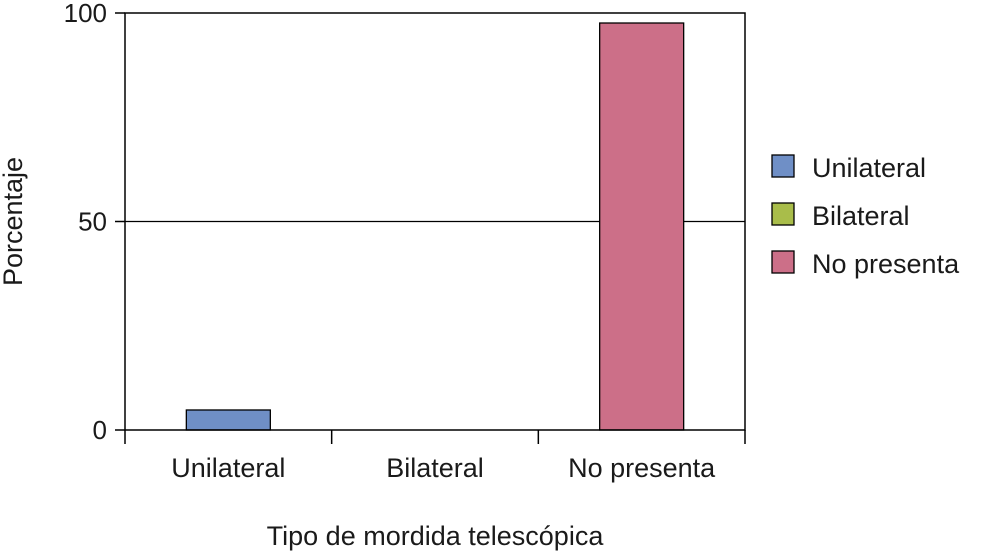  Describe the element at coordinates (435, 468) in the screenshot. I see `x-tick-label: Bilateral` at that location.